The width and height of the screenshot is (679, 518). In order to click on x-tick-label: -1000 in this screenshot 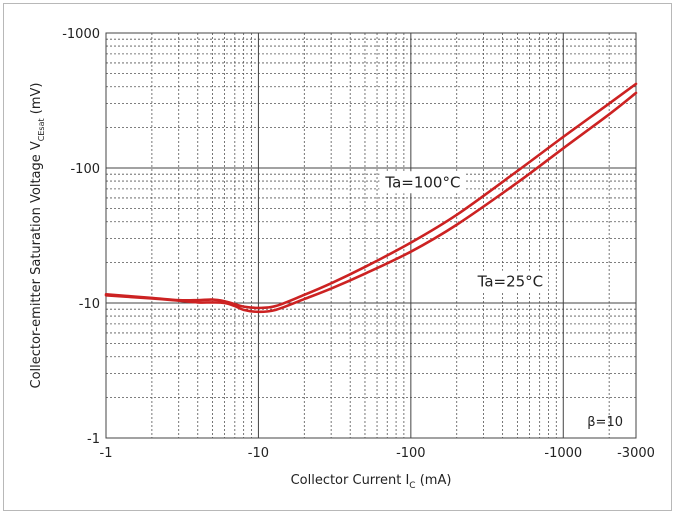, I will do `click(563, 453)`.